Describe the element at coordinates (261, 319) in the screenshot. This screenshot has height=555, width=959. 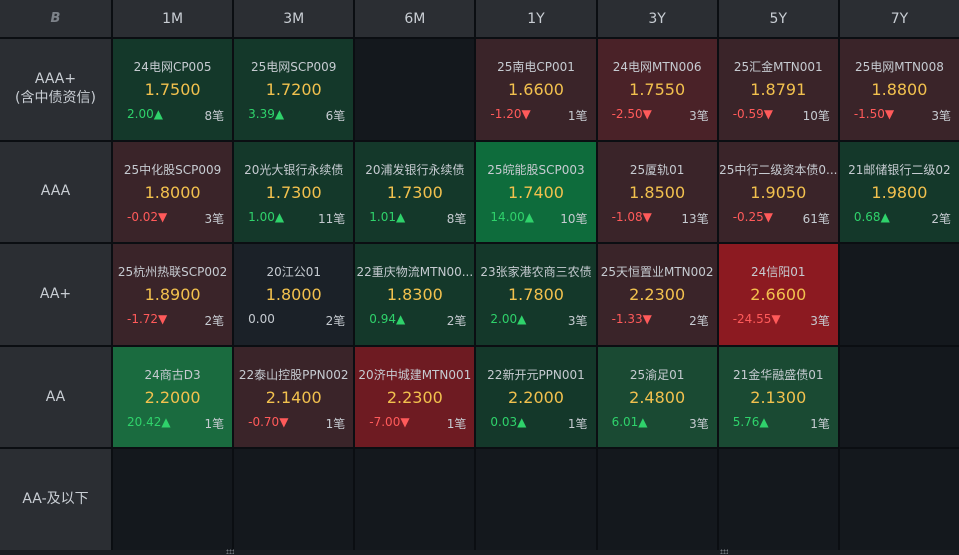
I see `bp-change: 0.00` at that location.